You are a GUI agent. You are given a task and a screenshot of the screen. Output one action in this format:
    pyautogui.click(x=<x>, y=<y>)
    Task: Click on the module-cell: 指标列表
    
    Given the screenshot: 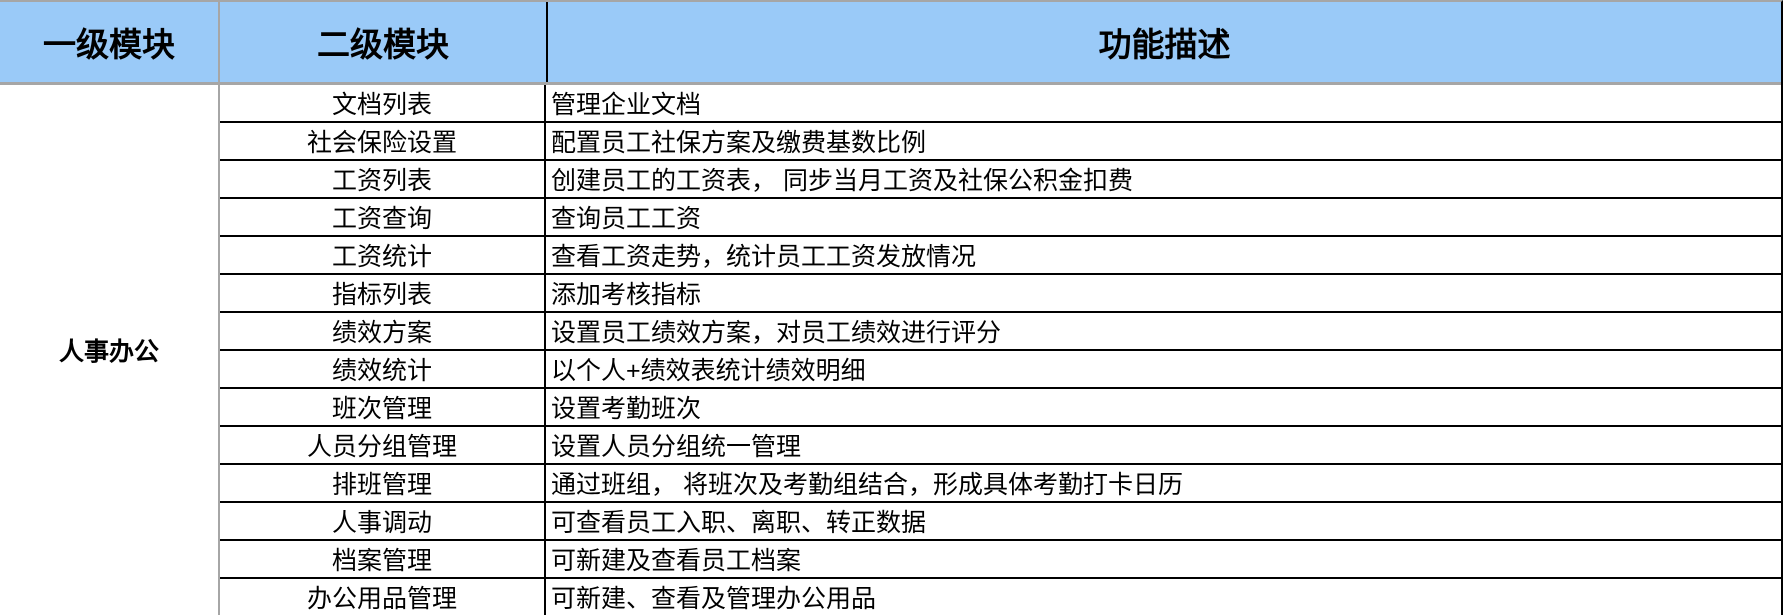 What is the action you would take?
    pyautogui.click(x=383, y=293)
    